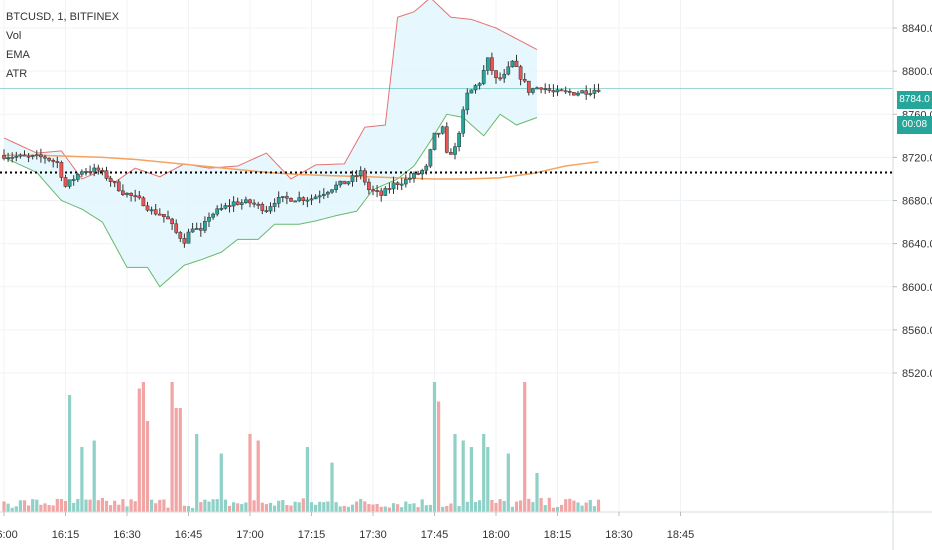 The height and width of the screenshot is (550, 932). I want to click on time-tick-label: 16:45, so click(189, 535).